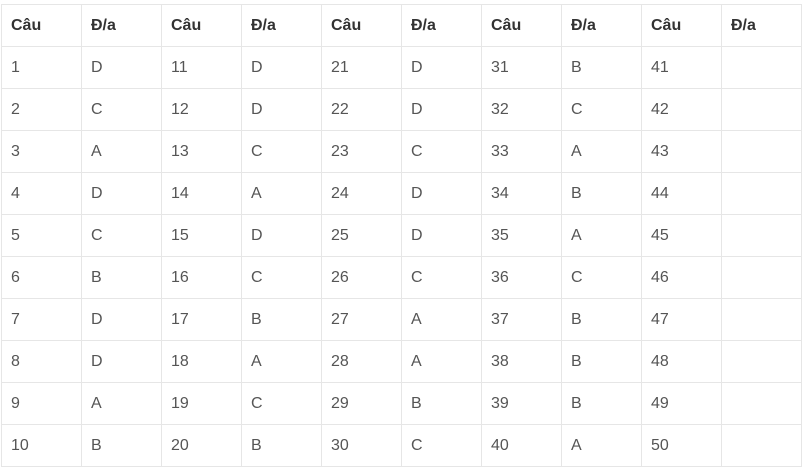 The width and height of the screenshot is (811, 470). What do you see at coordinates (681, 445) in the screenshot?
I see `question-number-cell: 50` at bounding box center [681, 445].